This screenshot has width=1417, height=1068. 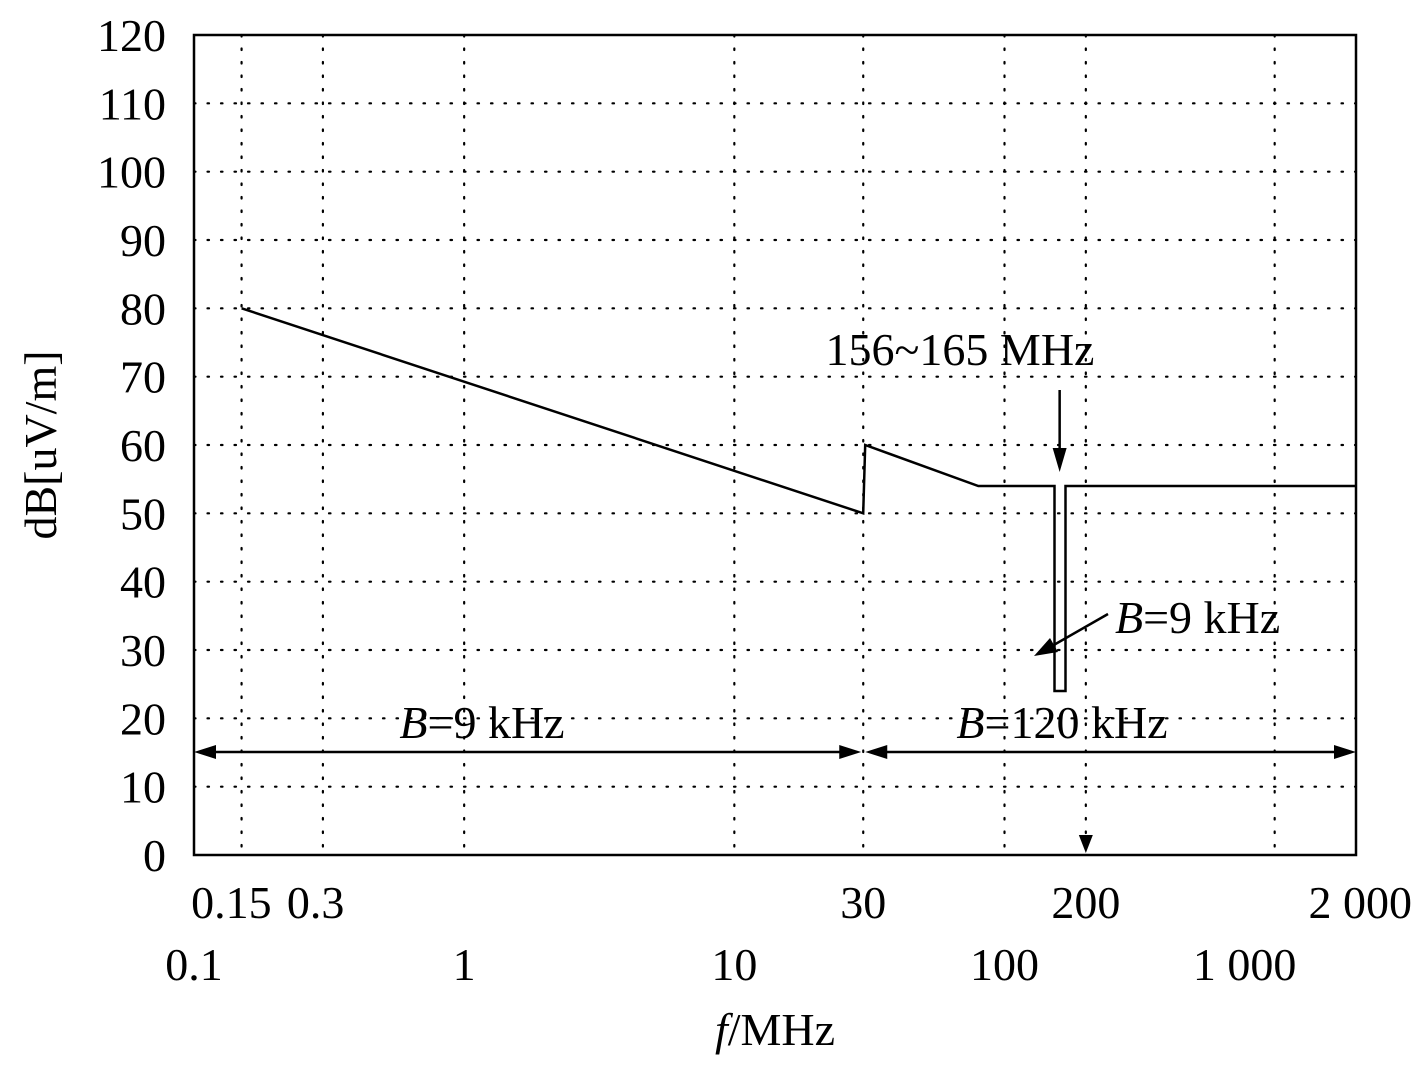 What do you see at coordinates (496, 722) in the screenshot?
I see `range-1-label-value: =9 kHz` at bounding box center [496, 722].